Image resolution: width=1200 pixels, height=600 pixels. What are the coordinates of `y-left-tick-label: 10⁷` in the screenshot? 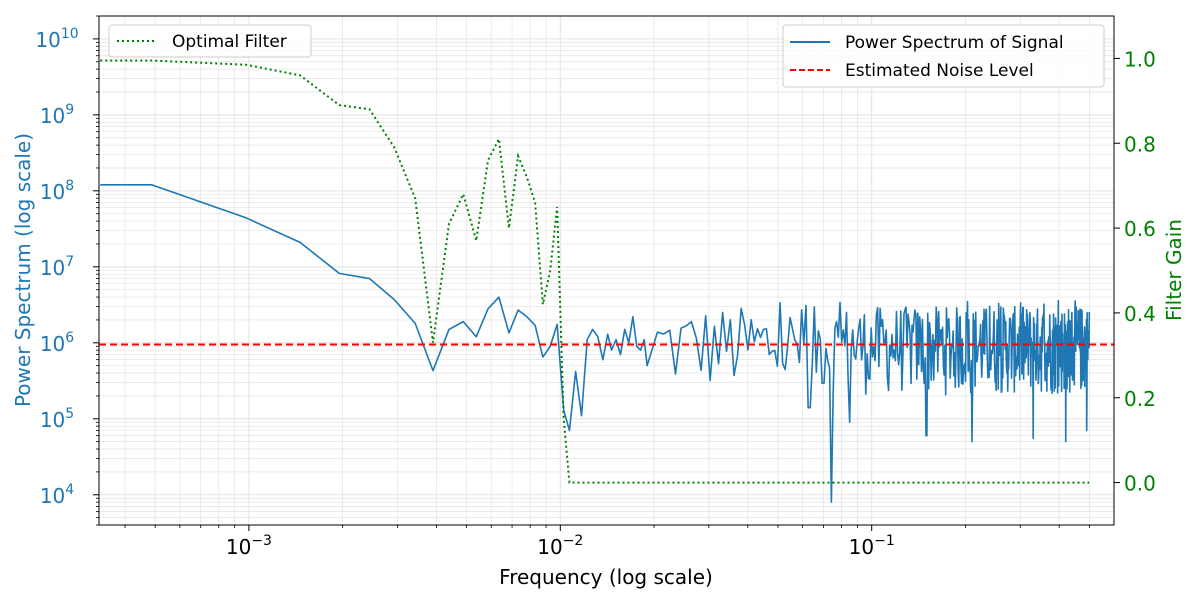 It's located at (57, 267).